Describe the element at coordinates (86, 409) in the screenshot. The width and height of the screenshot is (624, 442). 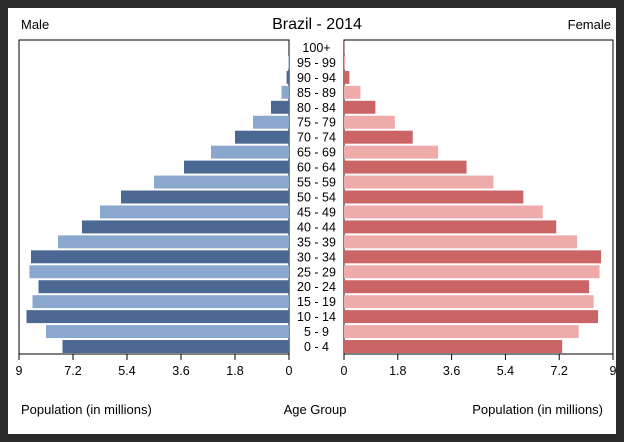
I see `x-axis-label-left: Population (in millions)` at that location.